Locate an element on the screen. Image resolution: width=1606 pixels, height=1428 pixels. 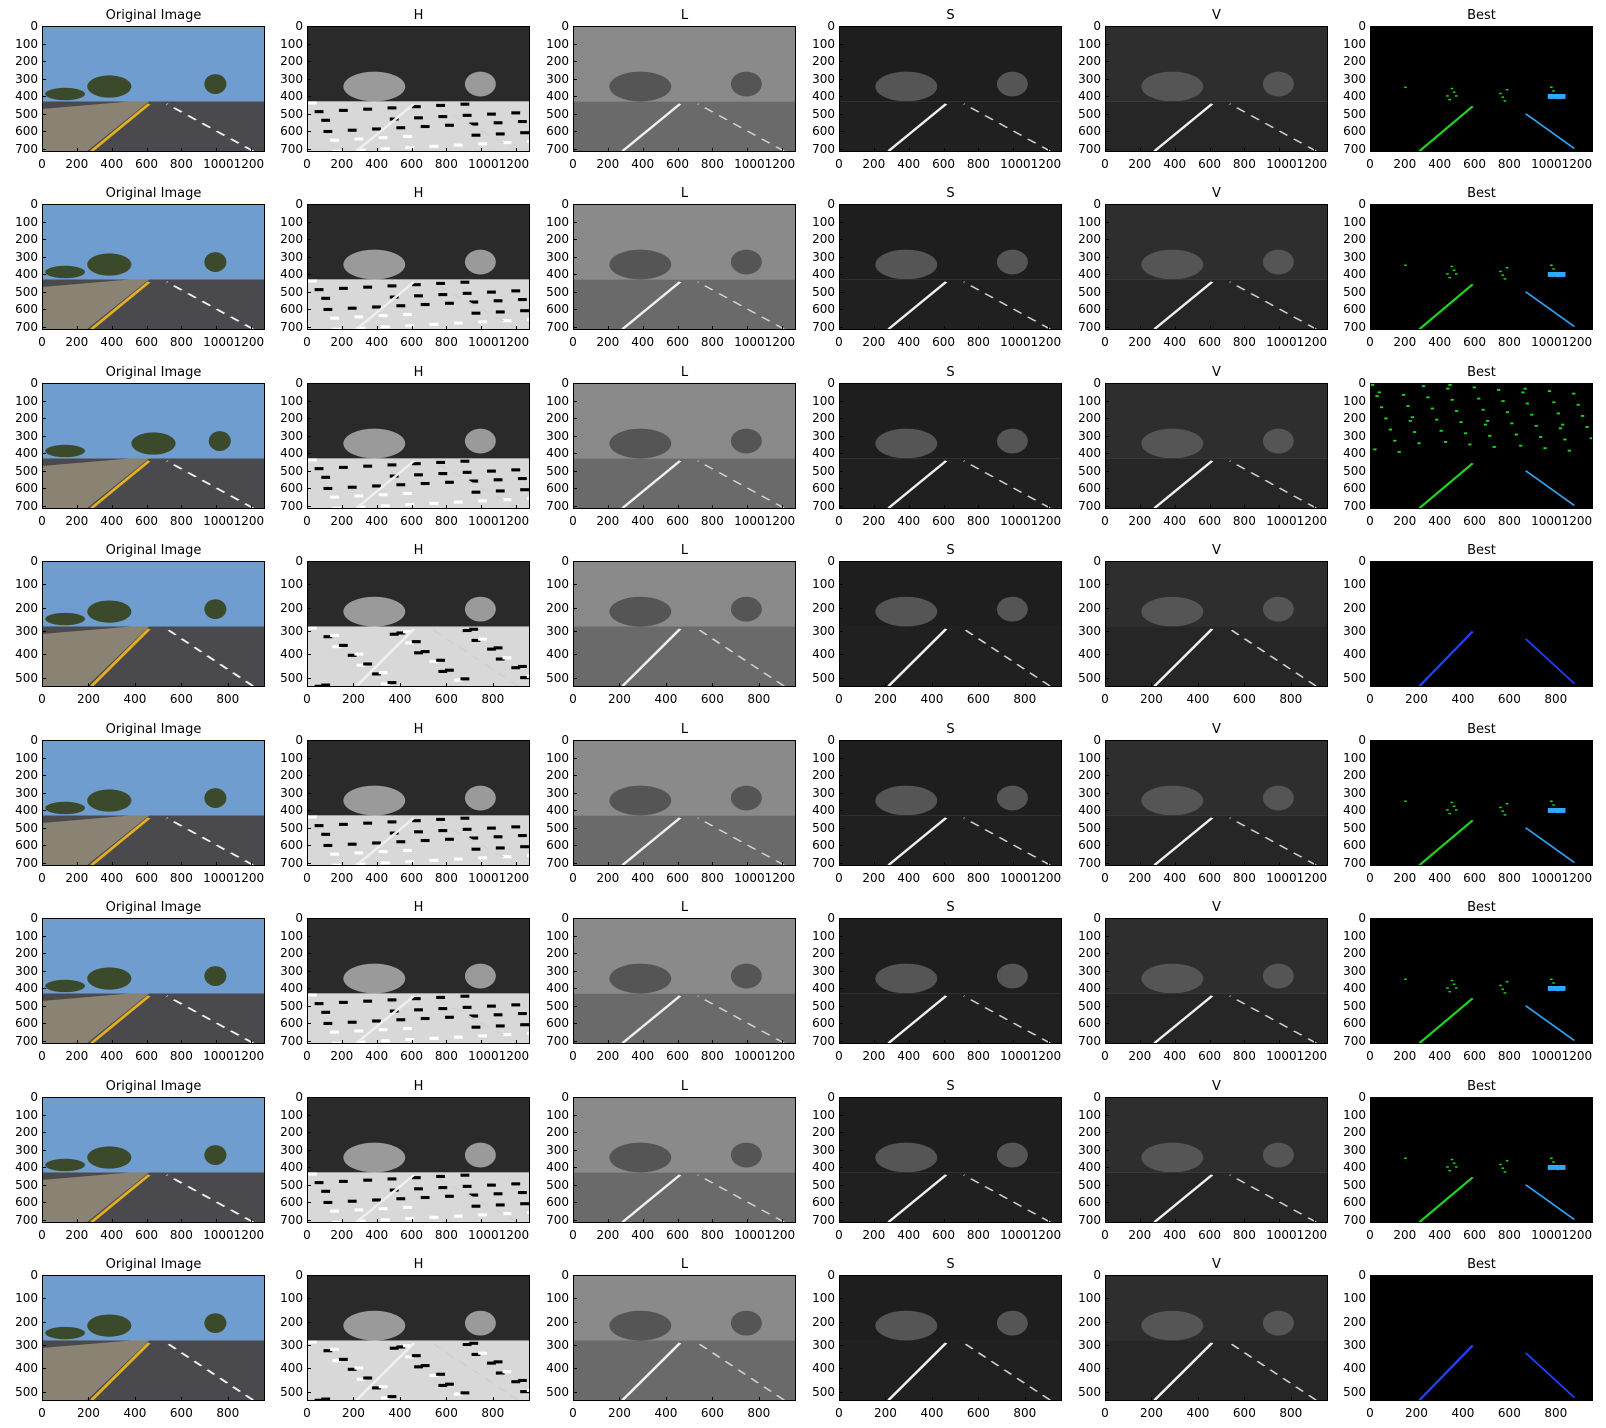
channel-road is located at coordinates (1216, 483).